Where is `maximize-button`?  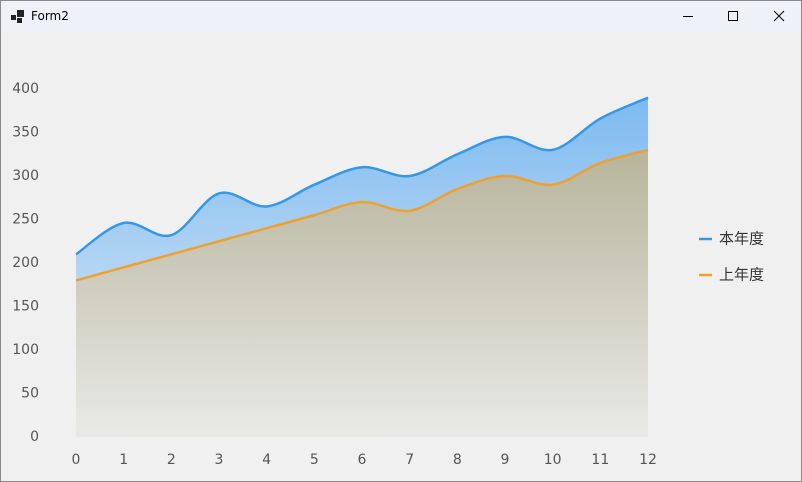
maximize-button is located at coordinates (733, 16).